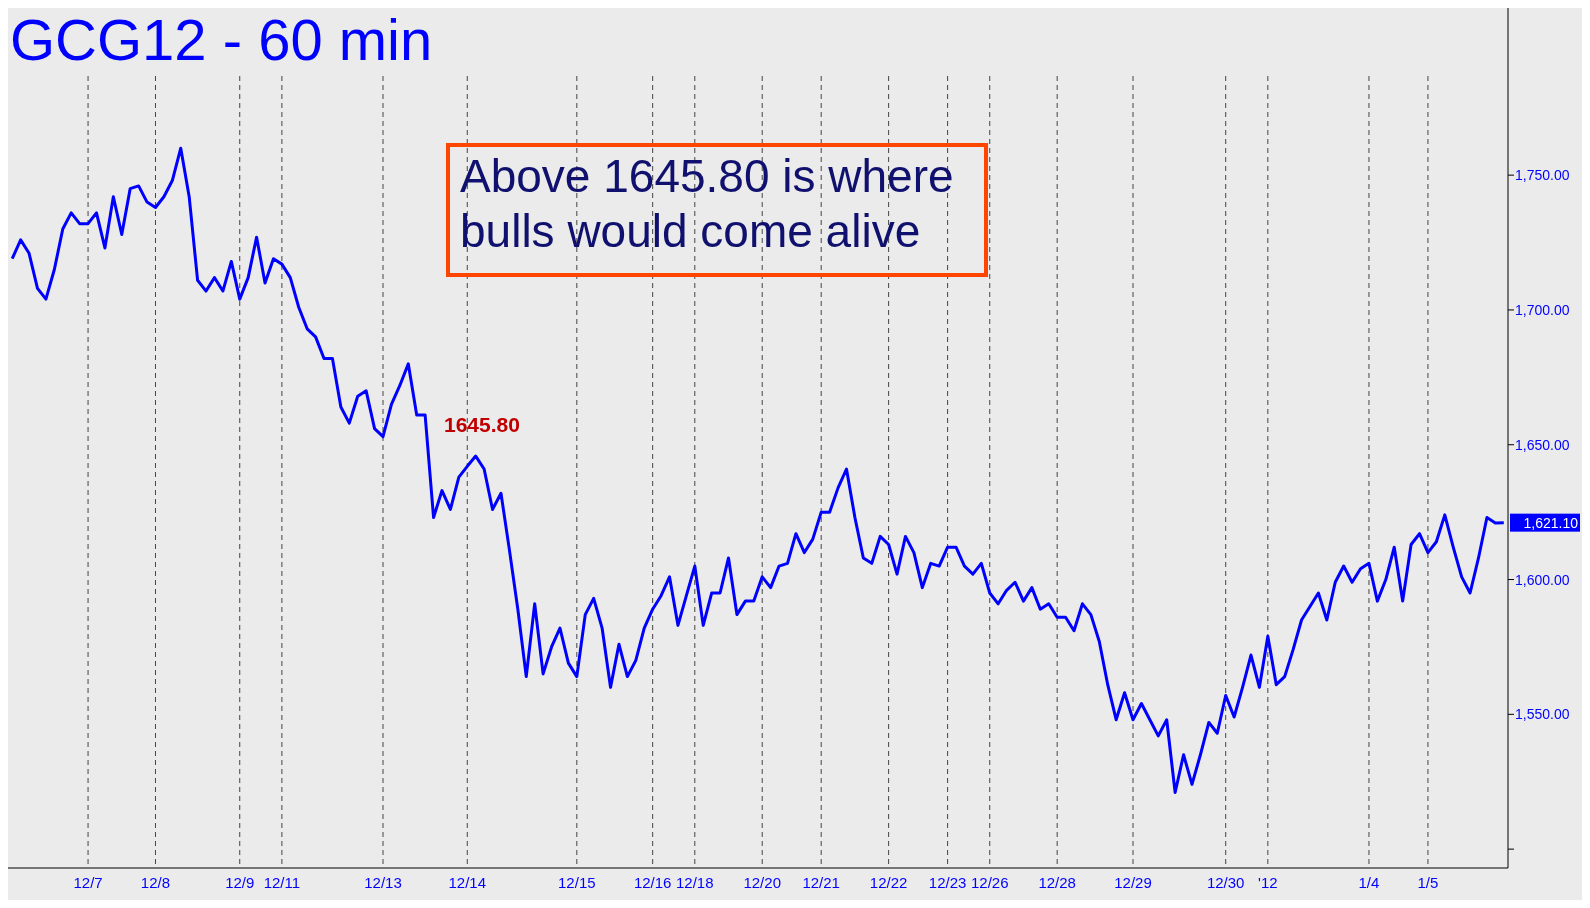 The image size is (1590, 908). Describe the element at coordinates (762, 882) in the screenshot. I see `x-tick-label: 12/20` at that location.